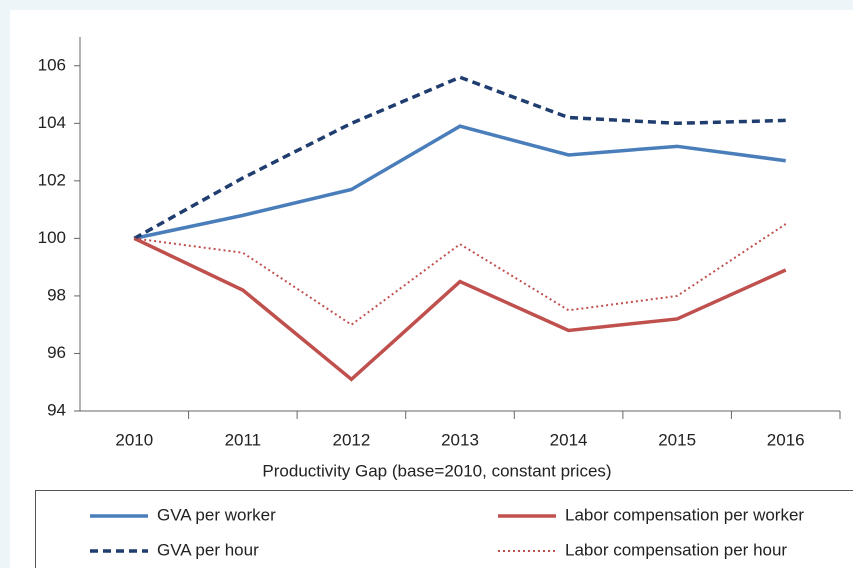 The height and width of the screenshot is (568, 853). I want to click on legend-label: Labor compensation per hour, so click(676, 549).